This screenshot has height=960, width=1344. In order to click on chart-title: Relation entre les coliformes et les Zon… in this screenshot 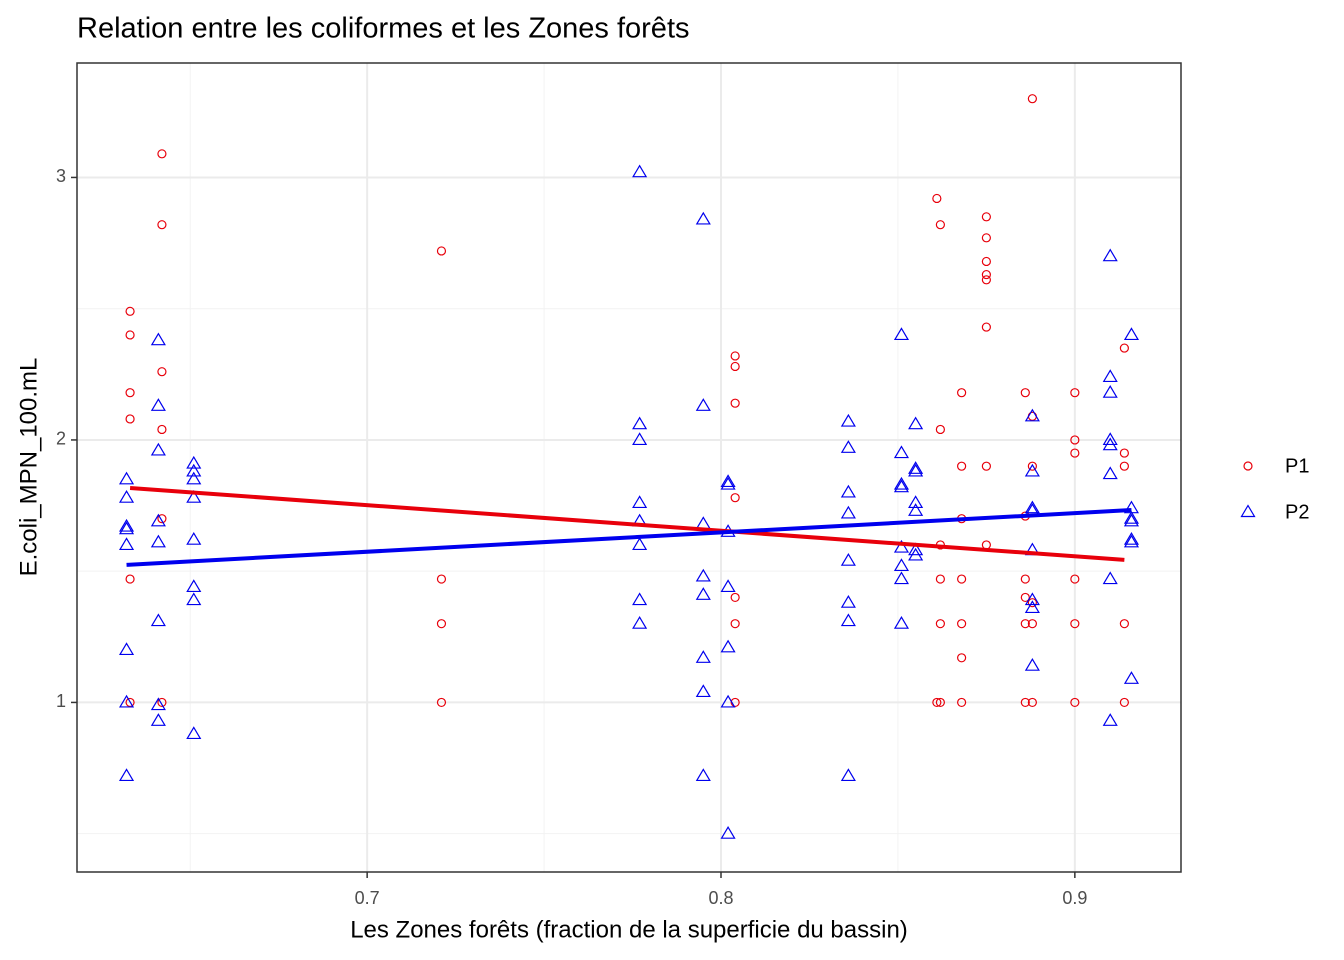, I will do `click(383, 29)`.